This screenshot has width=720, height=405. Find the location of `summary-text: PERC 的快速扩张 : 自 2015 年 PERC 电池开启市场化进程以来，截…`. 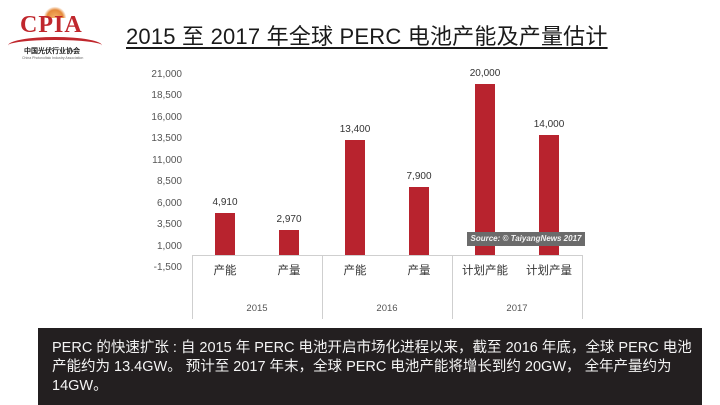

summary-text: PERC 的快速扩张 : 自 2015 年 PERC 电池开启市场化进程以来，截… is located at coordinates (372, 367).